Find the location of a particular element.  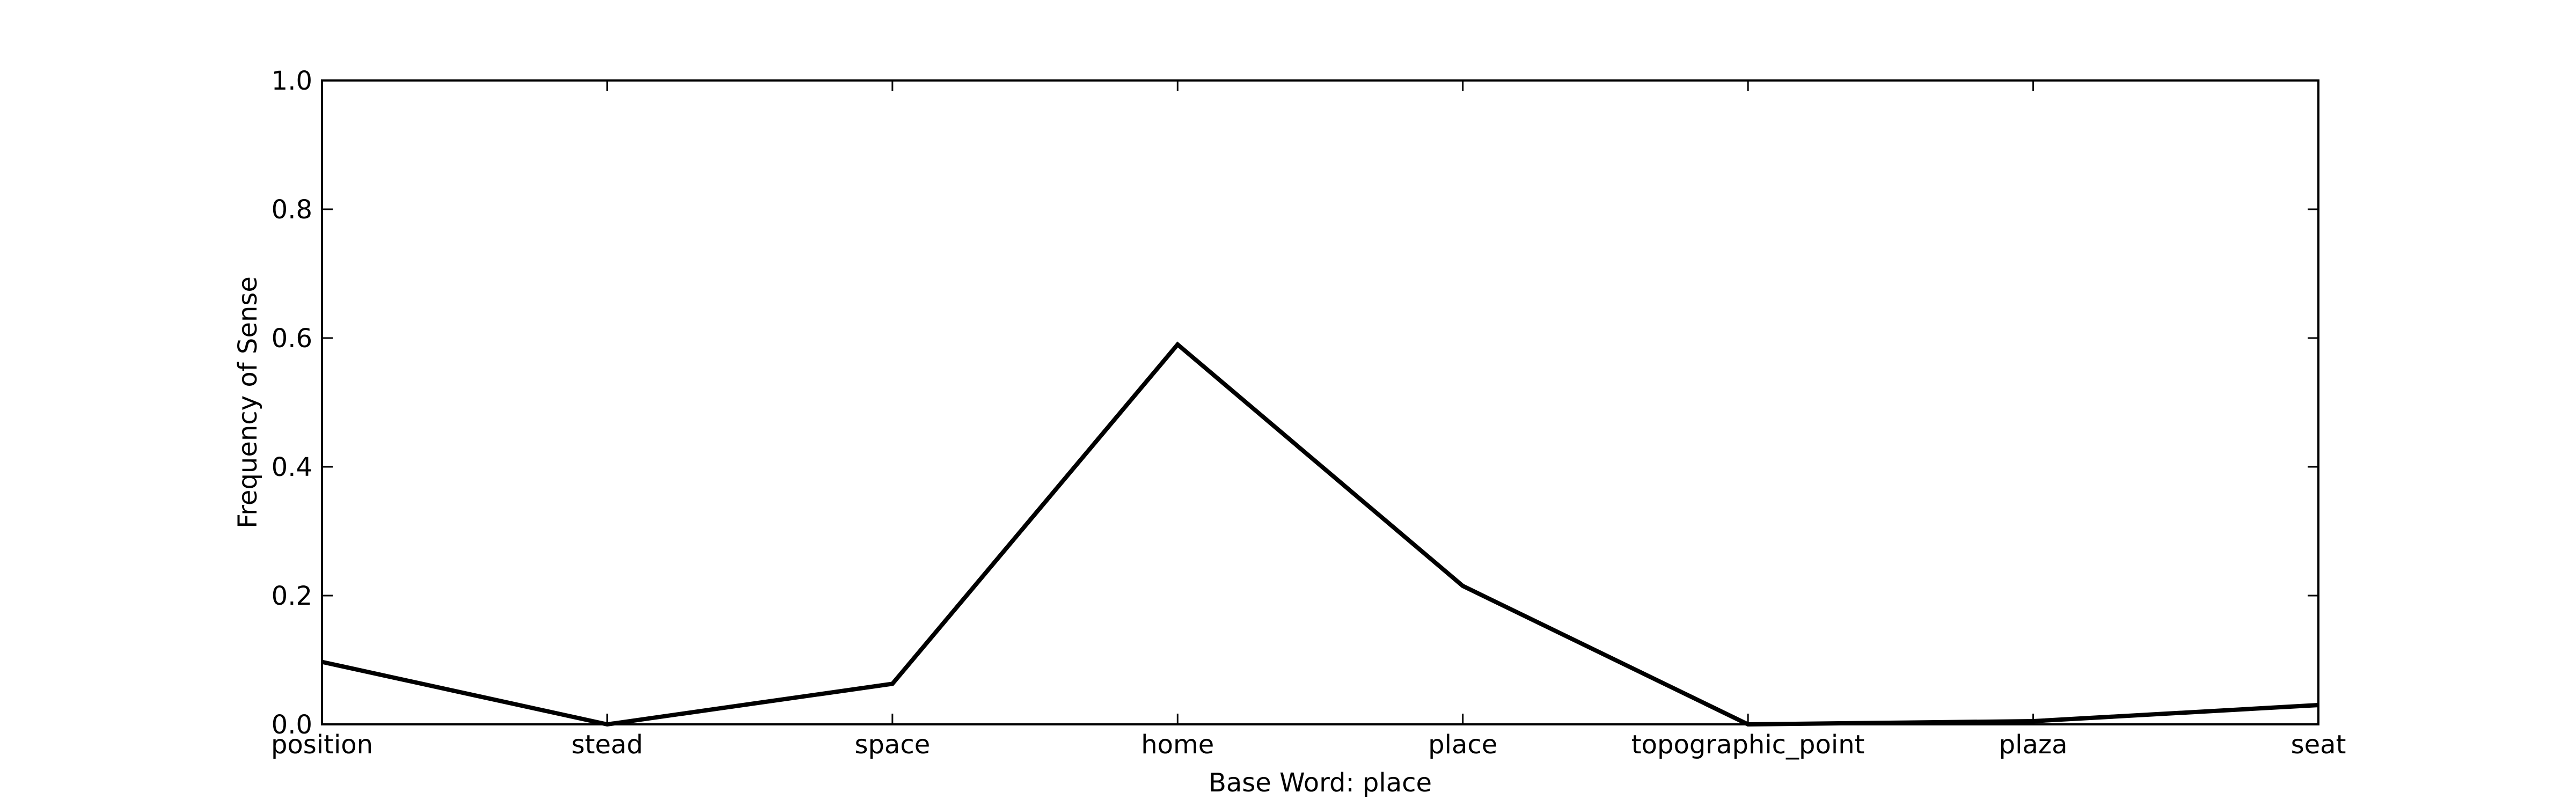

x-tick-label: seat is located at coordinates (2318, 745).